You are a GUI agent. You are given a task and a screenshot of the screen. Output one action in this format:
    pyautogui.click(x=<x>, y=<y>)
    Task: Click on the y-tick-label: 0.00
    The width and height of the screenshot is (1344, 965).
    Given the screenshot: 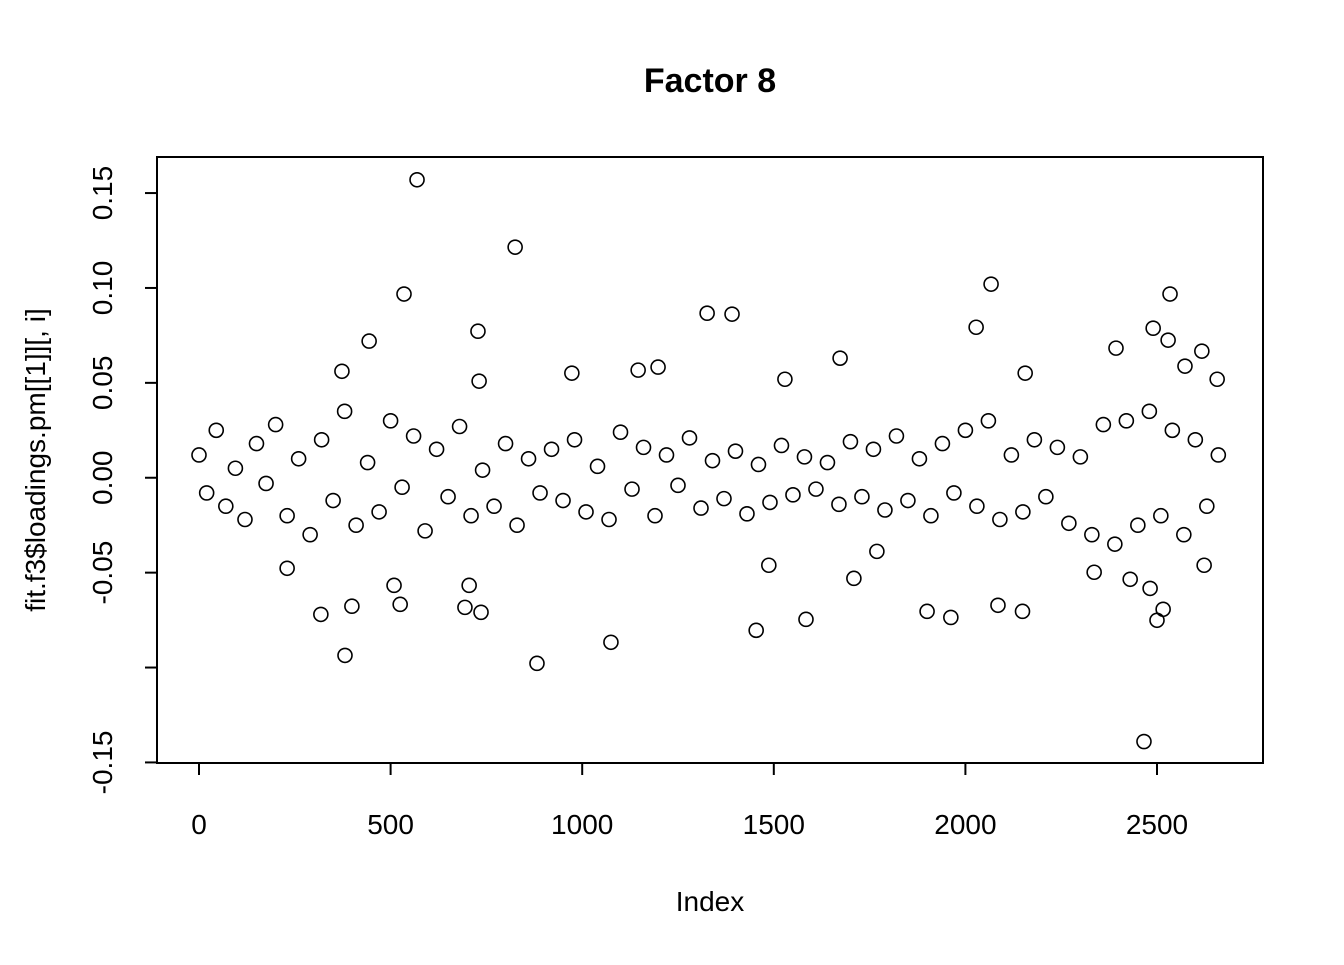 What is the action you would take?
    pyautogui.click(x=102, y=477)
    